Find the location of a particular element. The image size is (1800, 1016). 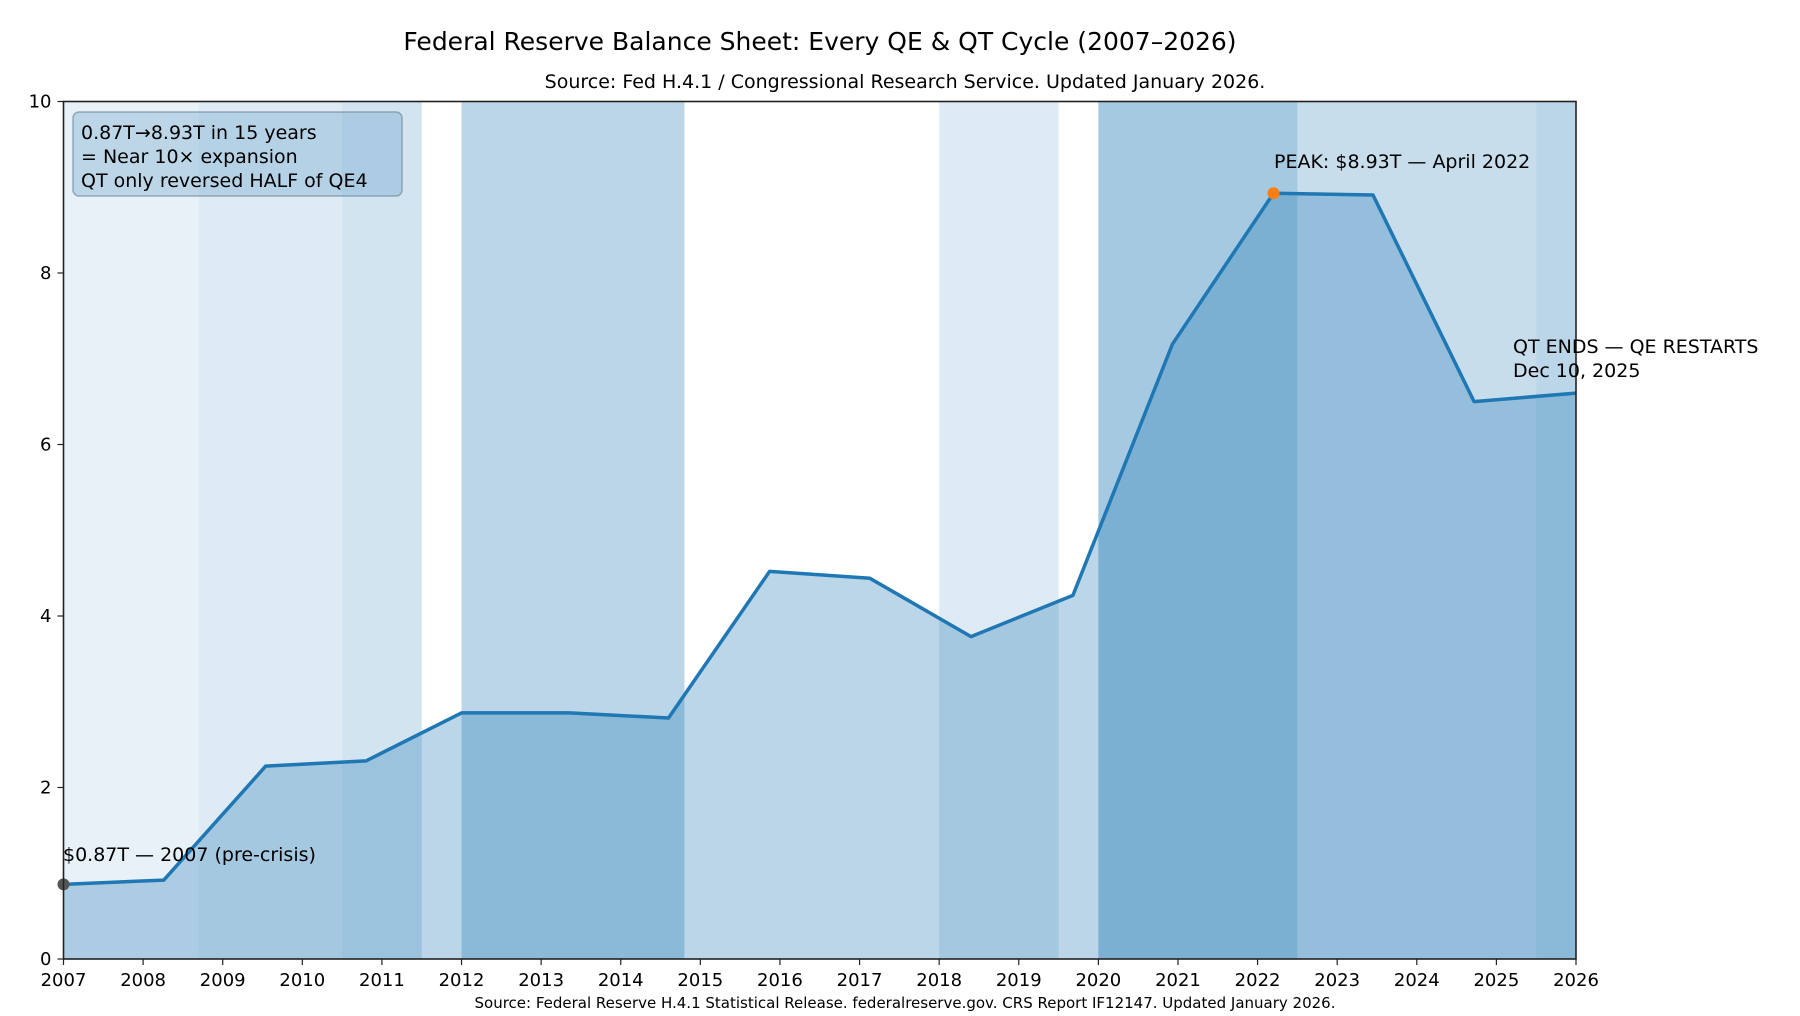

x-tick-label: 2015 is located at coordinates (700, 980).